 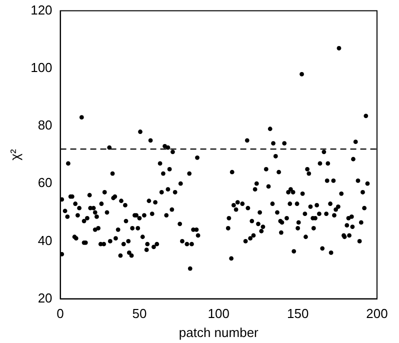 I want to click on x-tick-label: 0, so click(x=60, y=314).